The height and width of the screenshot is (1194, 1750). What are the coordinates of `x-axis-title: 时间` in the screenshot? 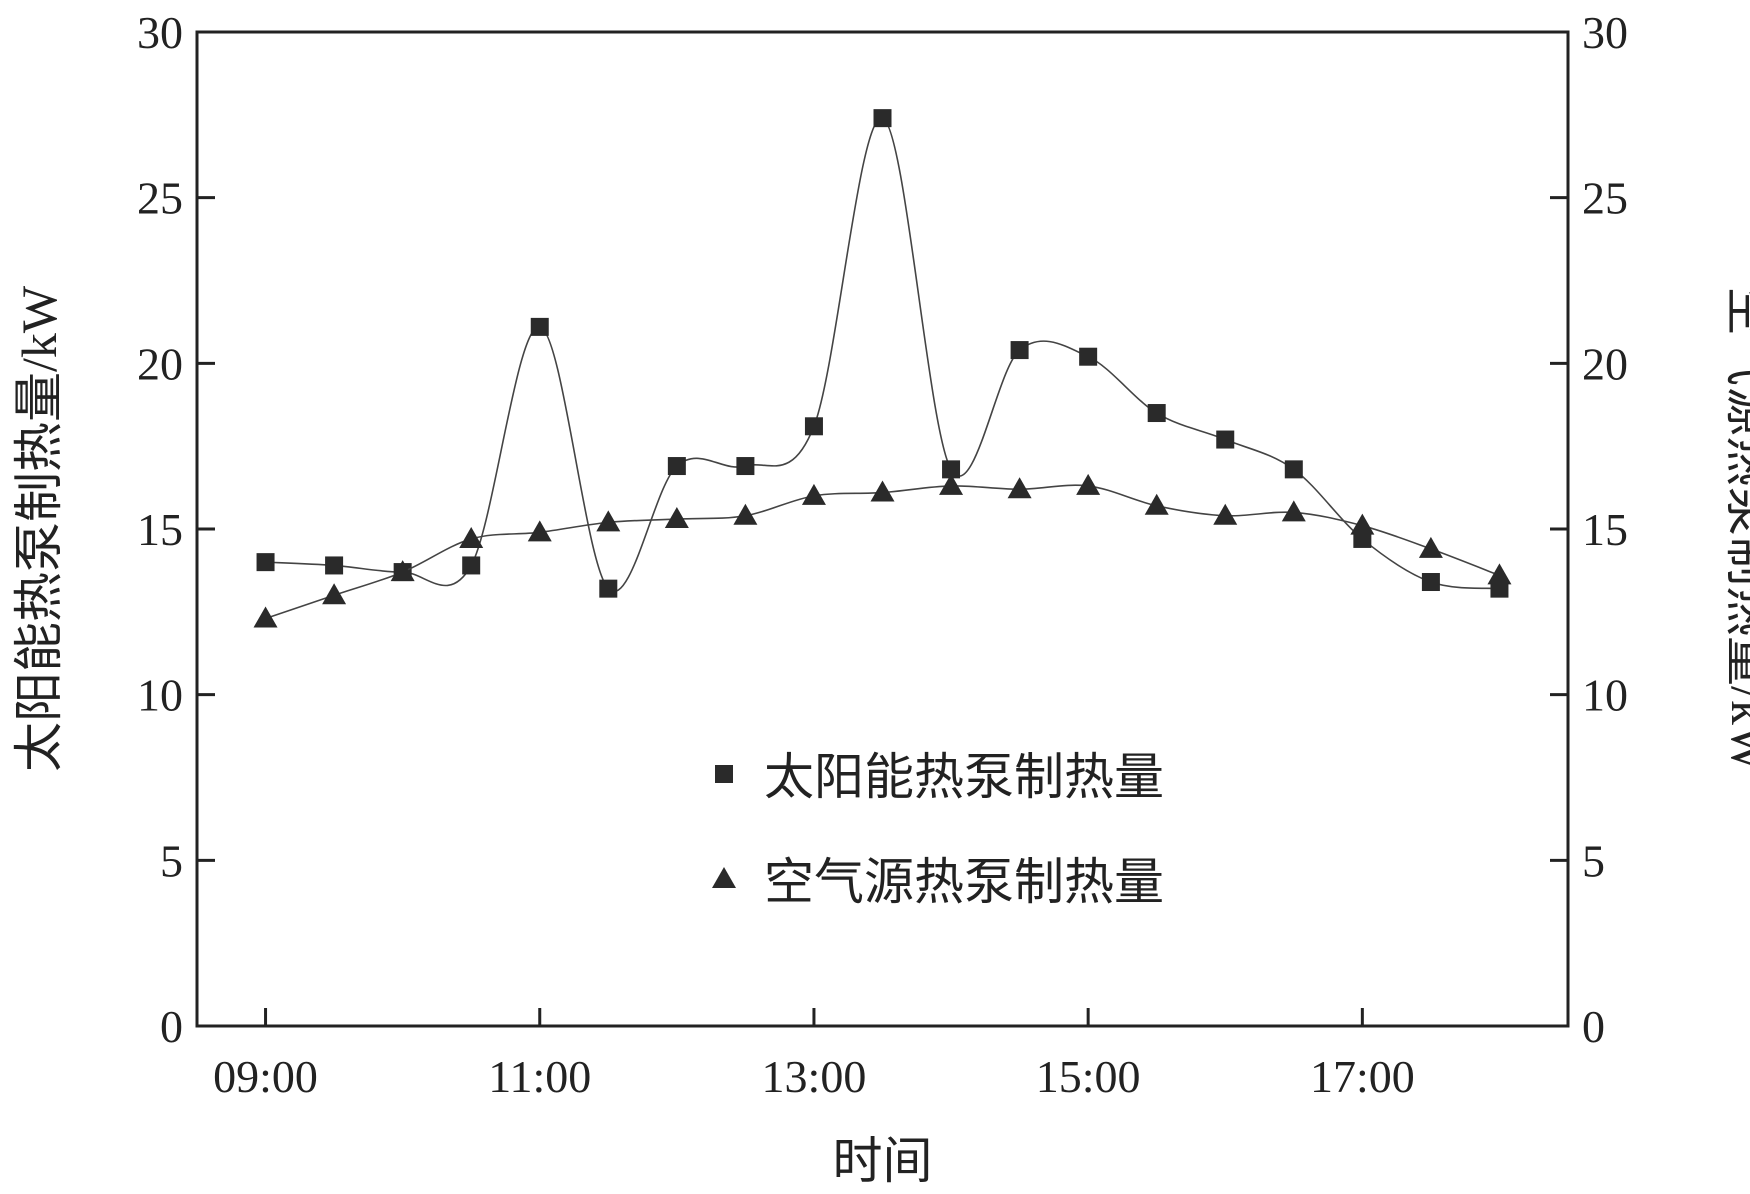 It's located at (883, 1161).